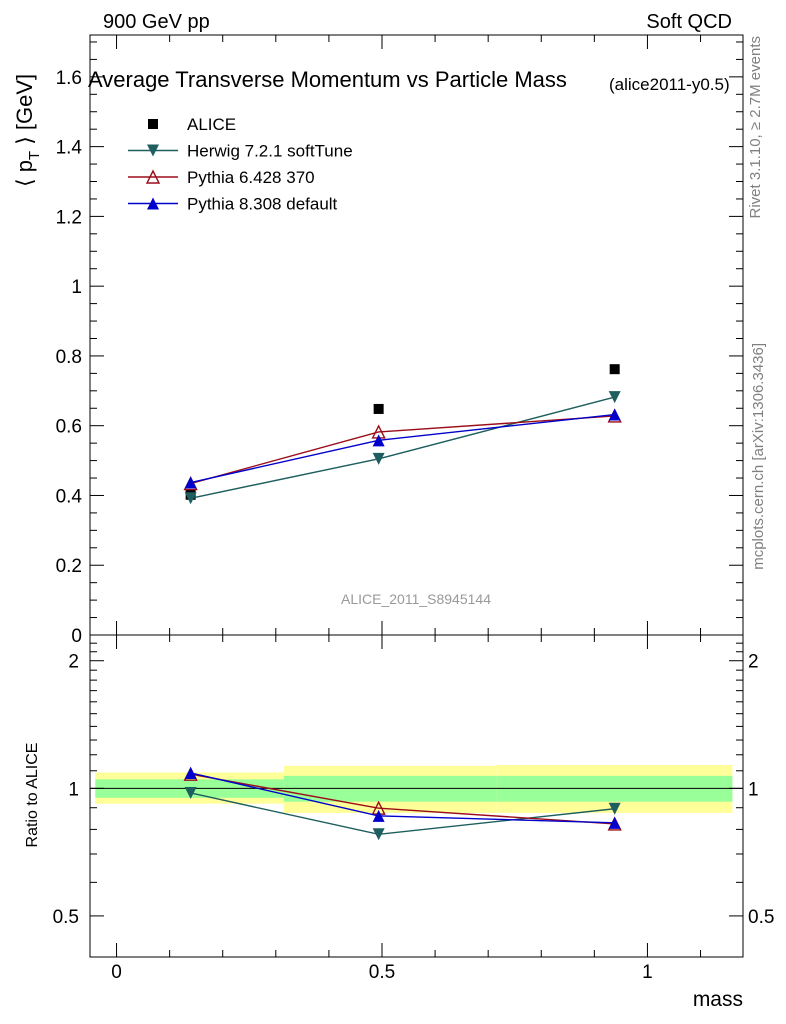  What do you see at coordinates (270, 151) in the screenshot?
I see `legend-label: Herwig 7.2.1 softTune` at bounding box center [270, 151].